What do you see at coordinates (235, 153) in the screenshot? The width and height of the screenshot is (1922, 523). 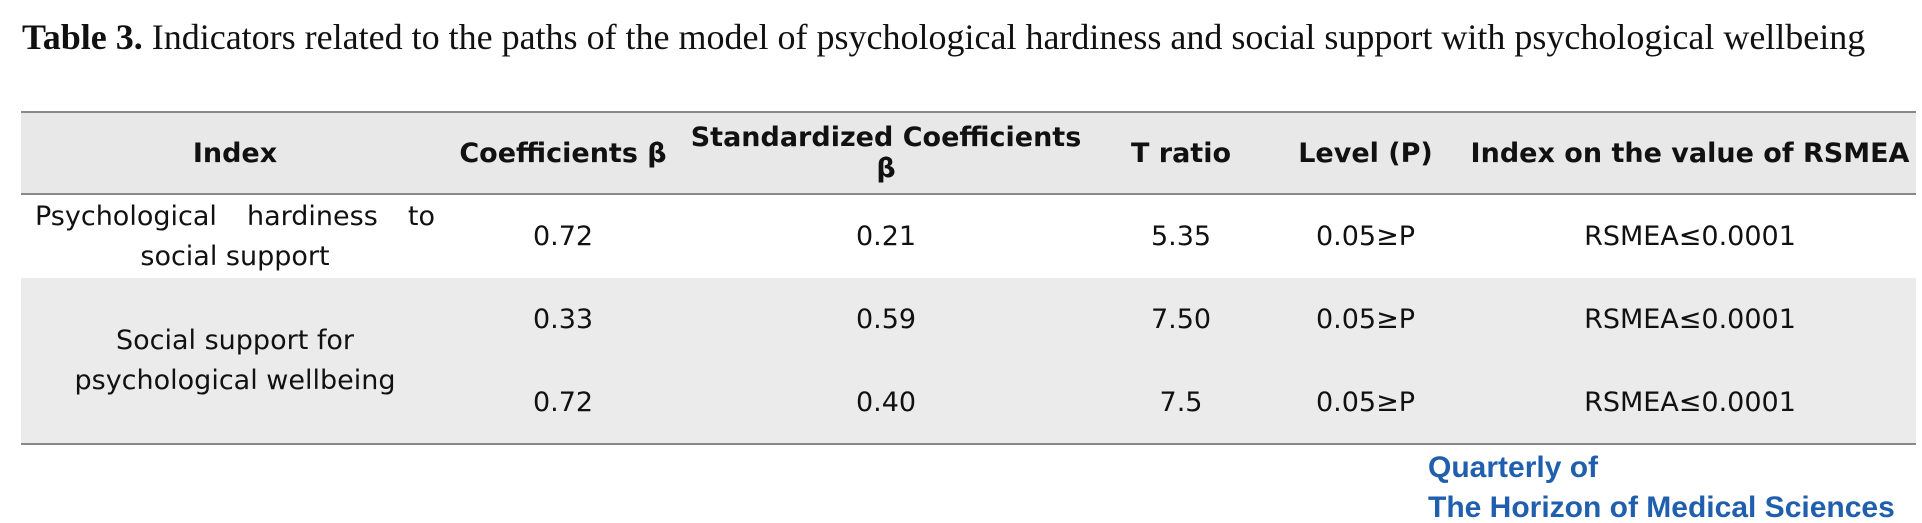 I see `header-cell: Index` at bounding box center [235, 153].